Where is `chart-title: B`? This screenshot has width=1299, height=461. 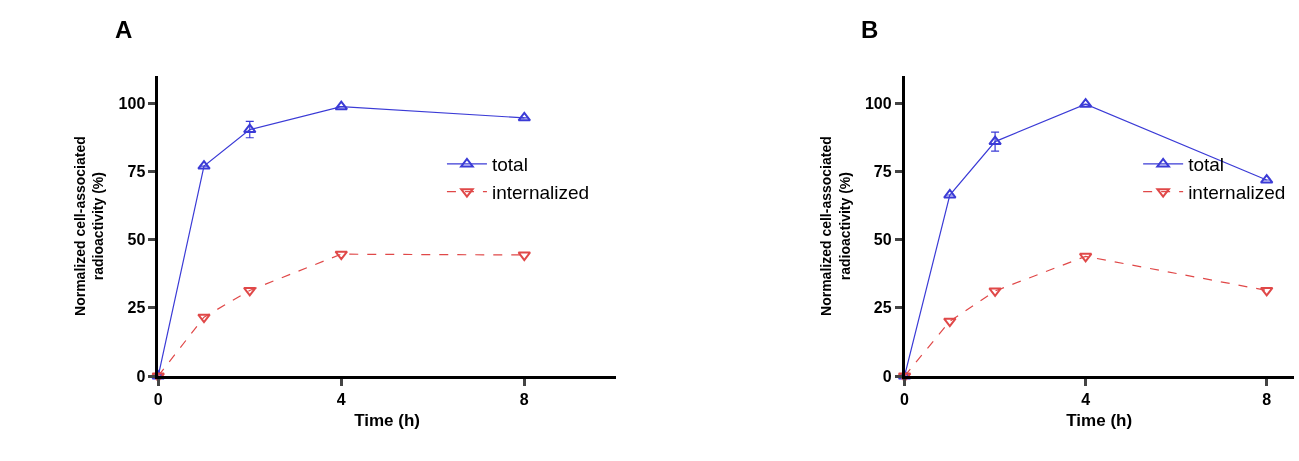 chart-title: B is located at coordinates (870, 29).